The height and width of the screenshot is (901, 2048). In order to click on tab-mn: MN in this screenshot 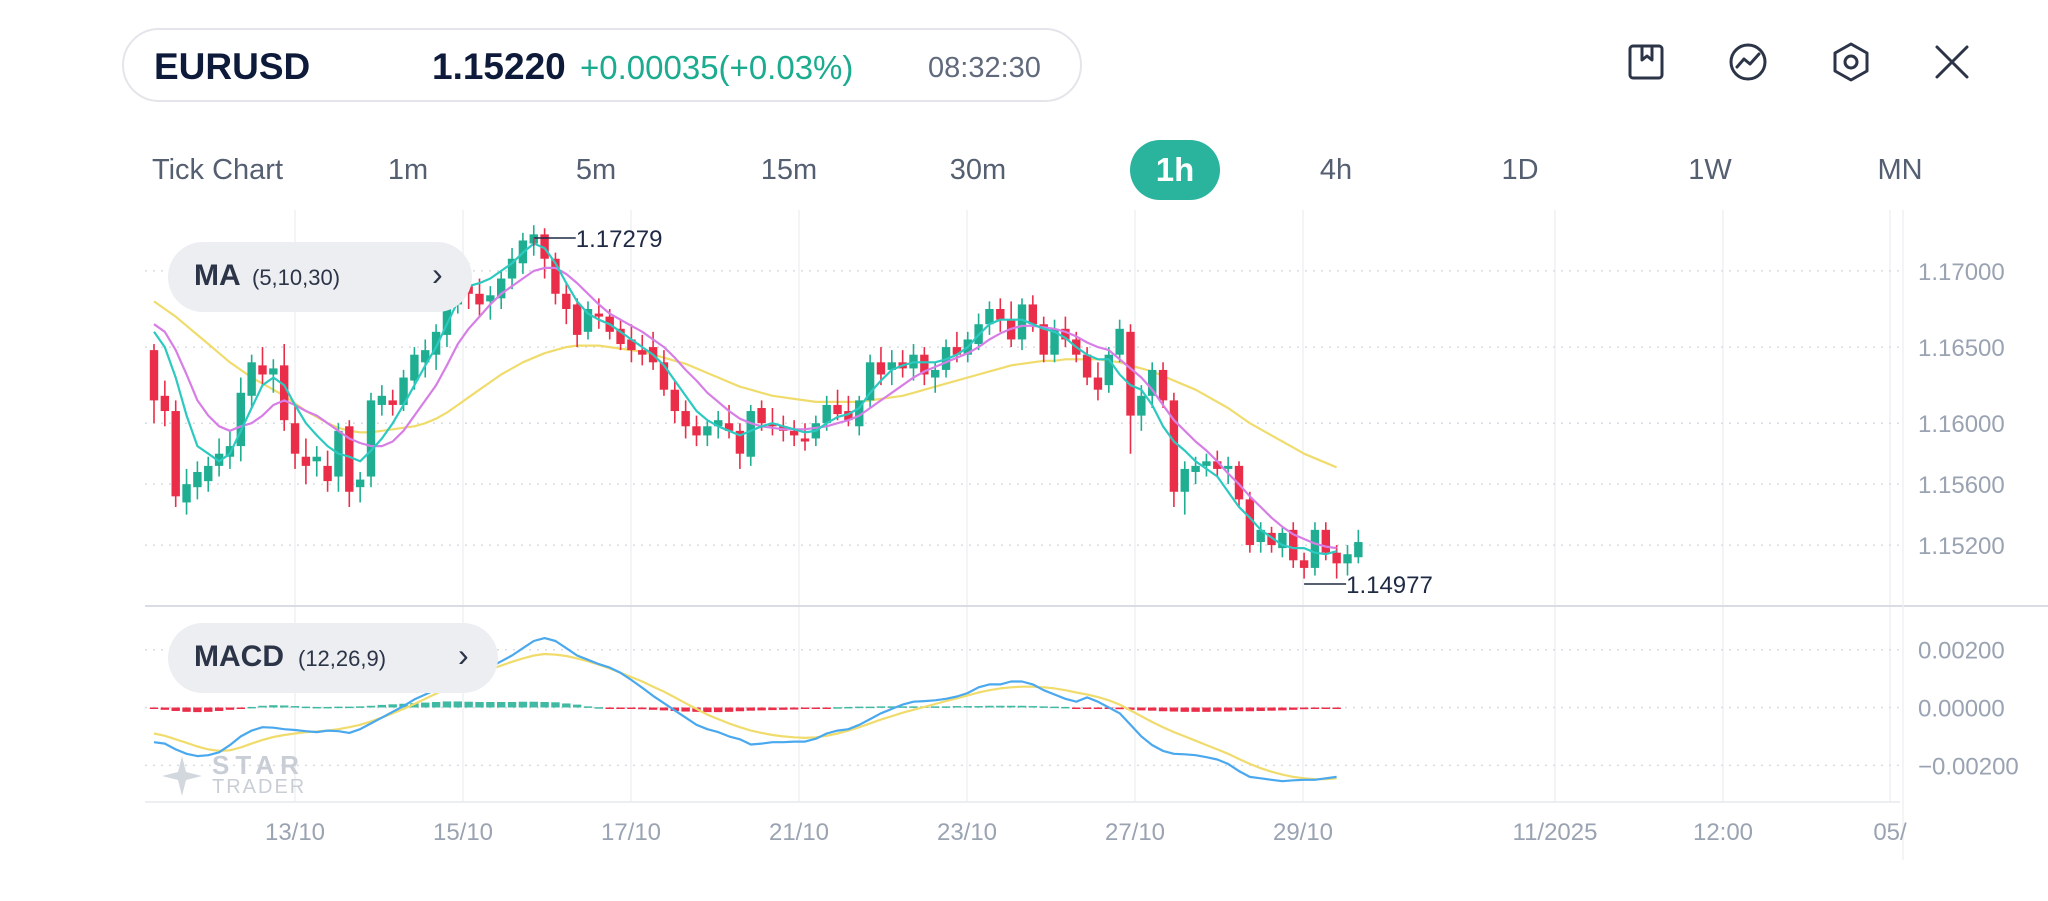, I will do `click(1900, 170)`.